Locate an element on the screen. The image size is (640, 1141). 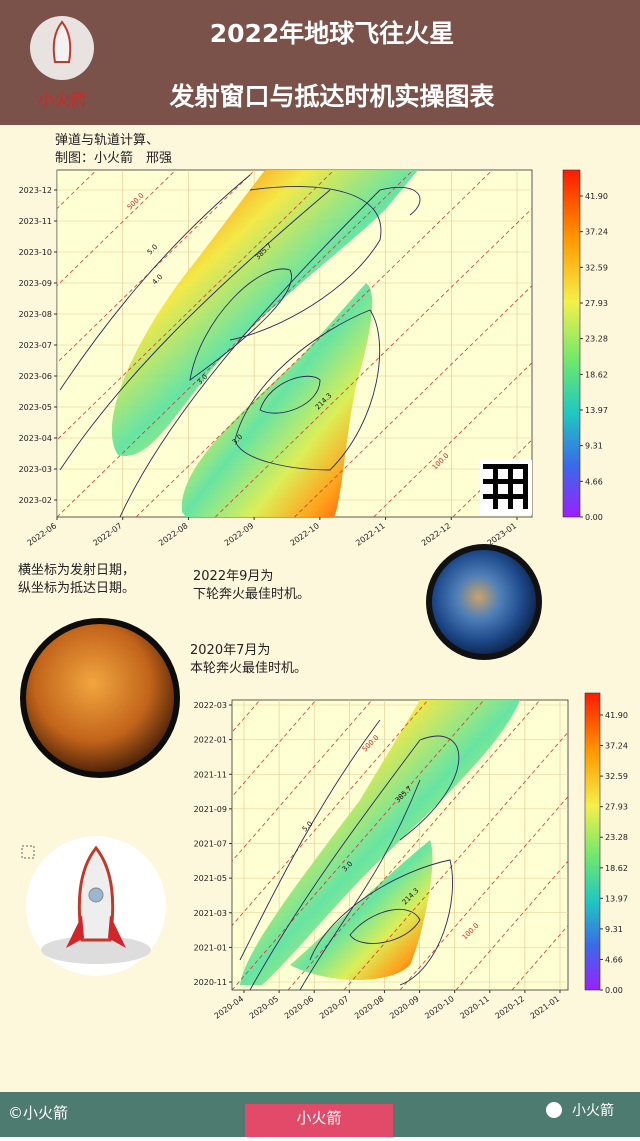
y-tick-label: 2023-05 is located at coordinates (35, 407).